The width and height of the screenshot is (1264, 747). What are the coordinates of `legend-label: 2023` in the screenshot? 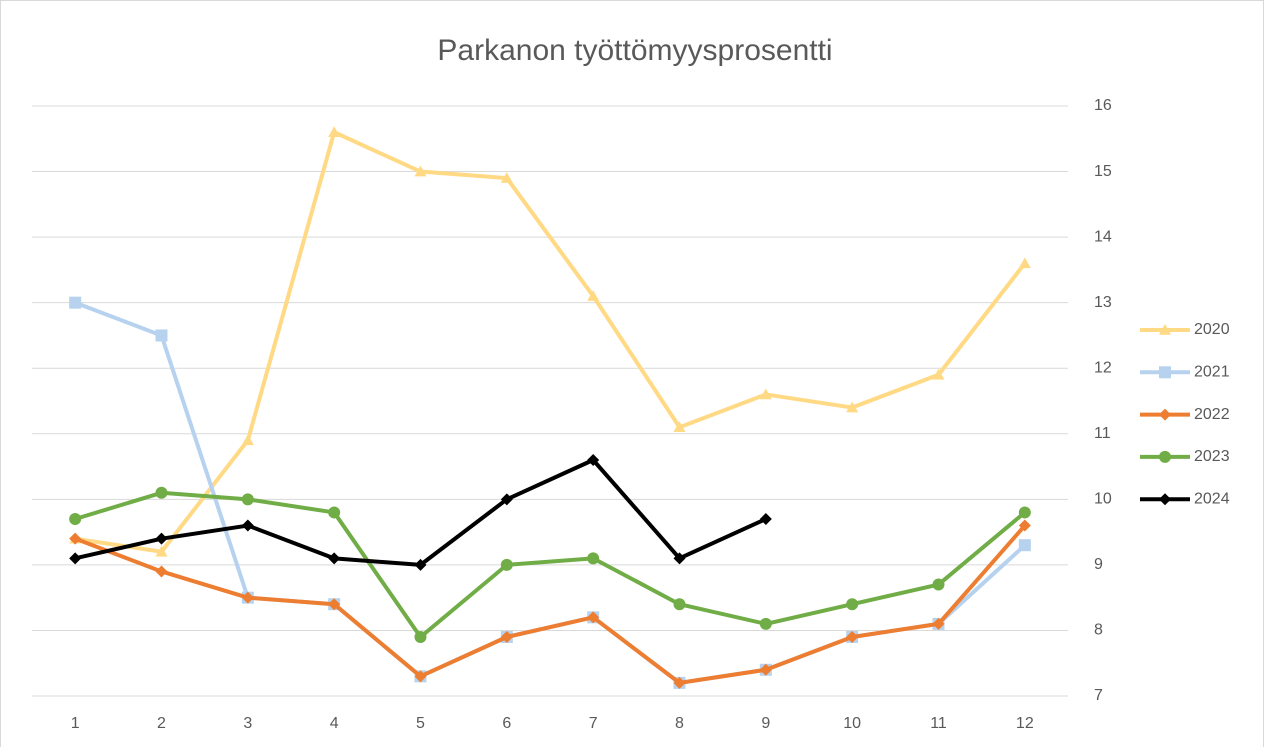 It's located at (1212, 456).